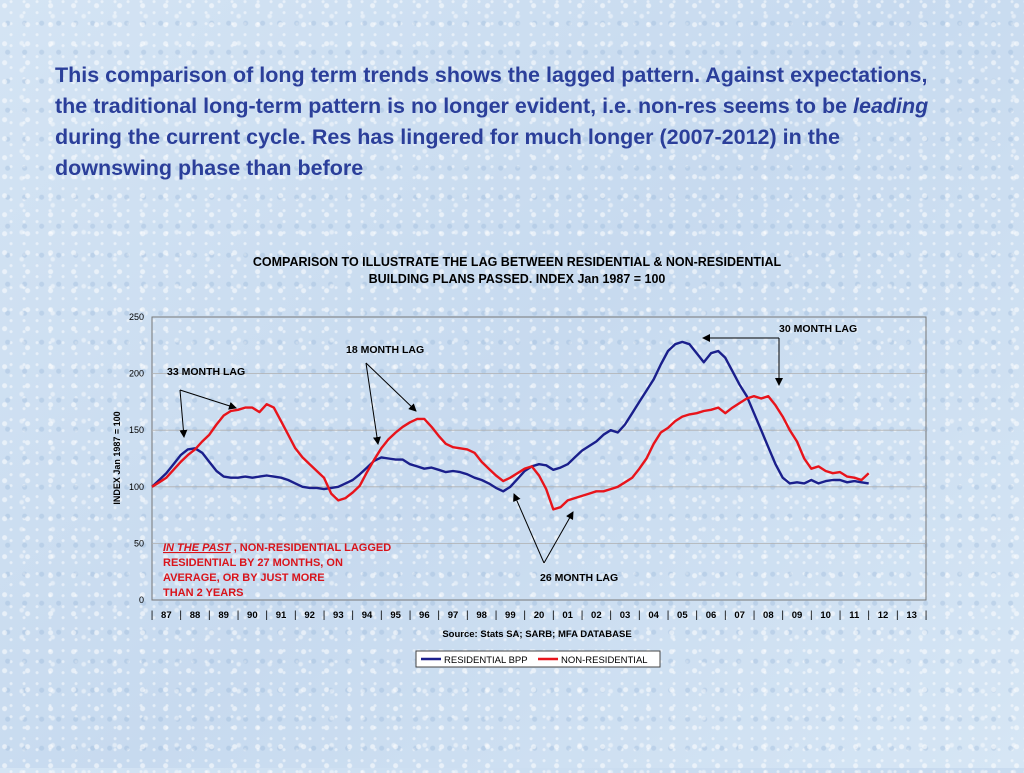  I want to click on annotation-30-month-lag: 30 MONTH LAG, so click(818, 329).